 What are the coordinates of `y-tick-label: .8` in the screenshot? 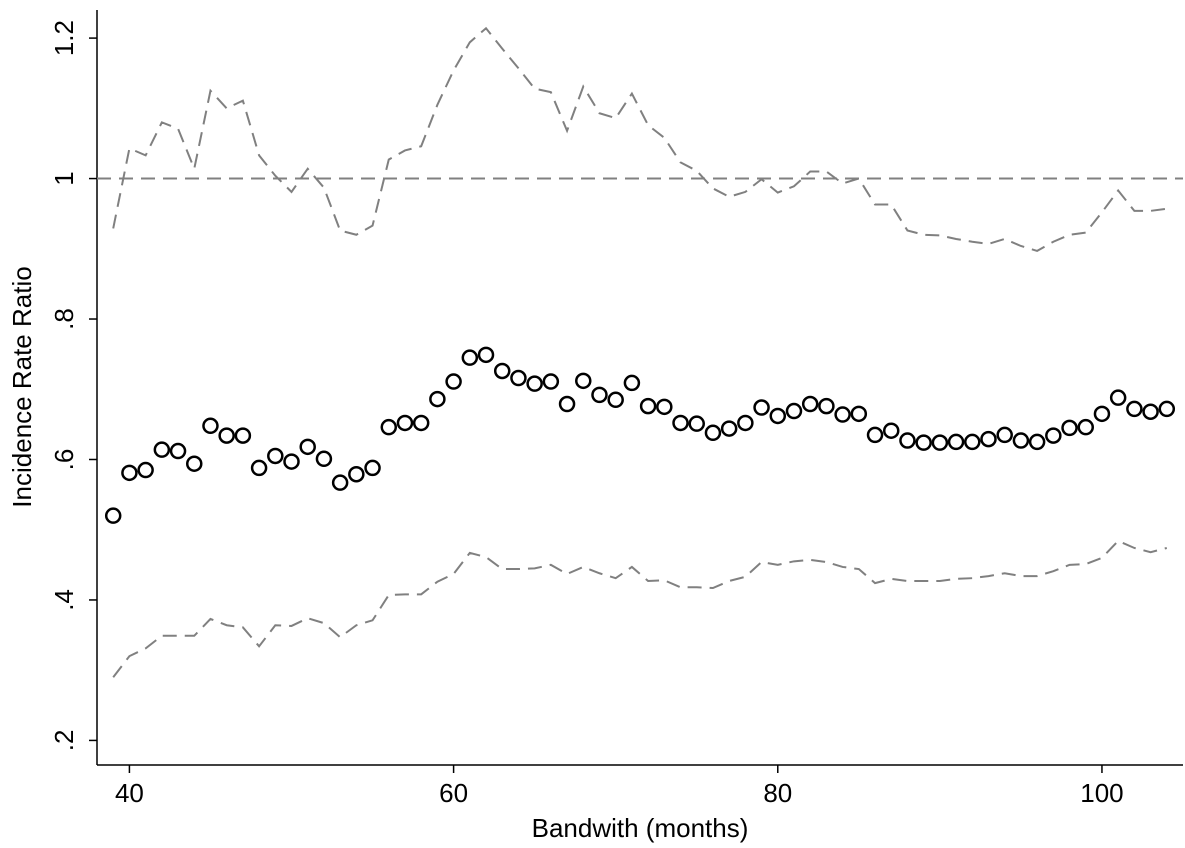 It's located at (64, 319).